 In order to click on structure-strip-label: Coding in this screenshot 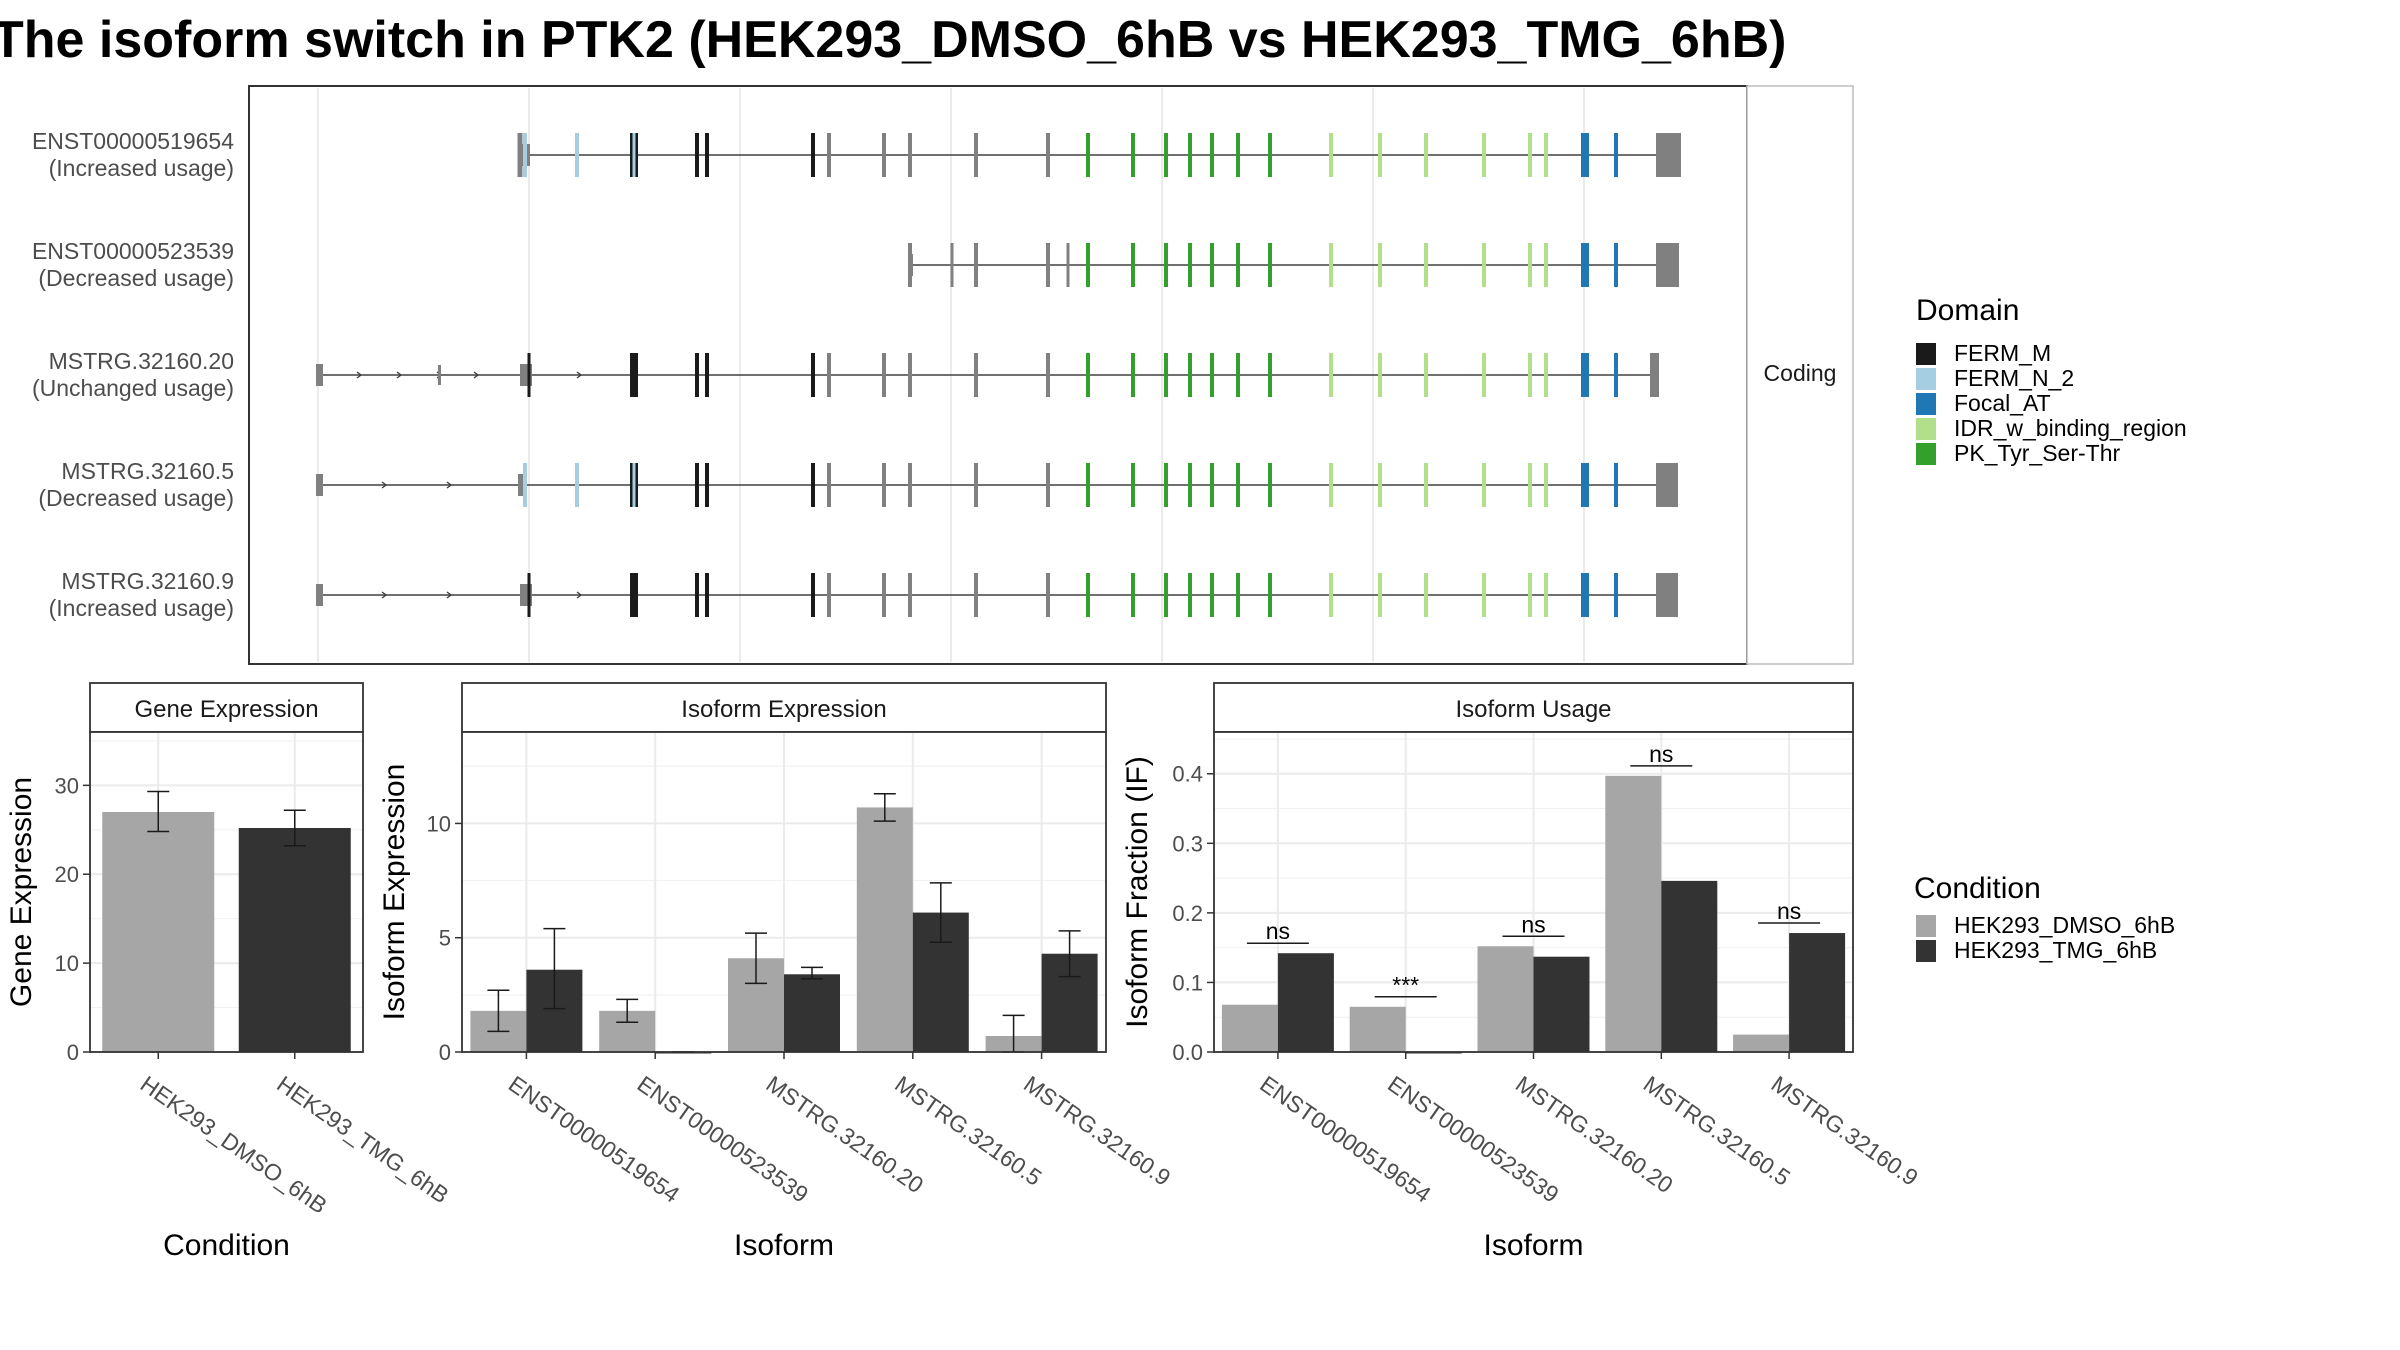, I will do `click(1800, 373)`.